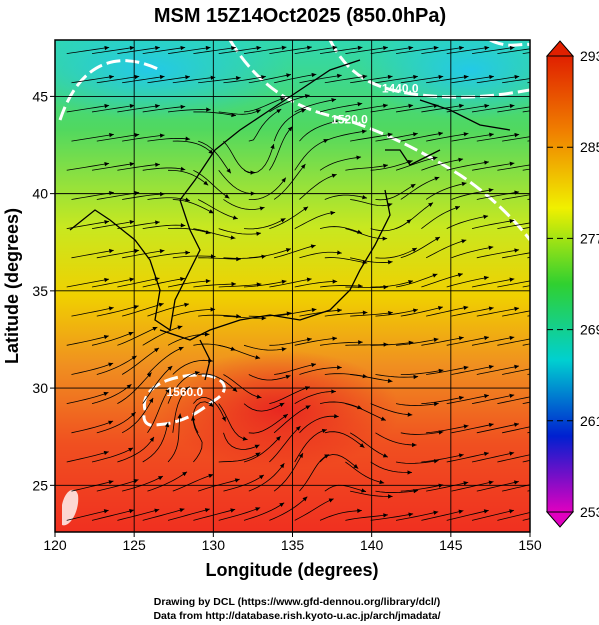  I want to click on x-tick-label: 145, so click(451, 545).